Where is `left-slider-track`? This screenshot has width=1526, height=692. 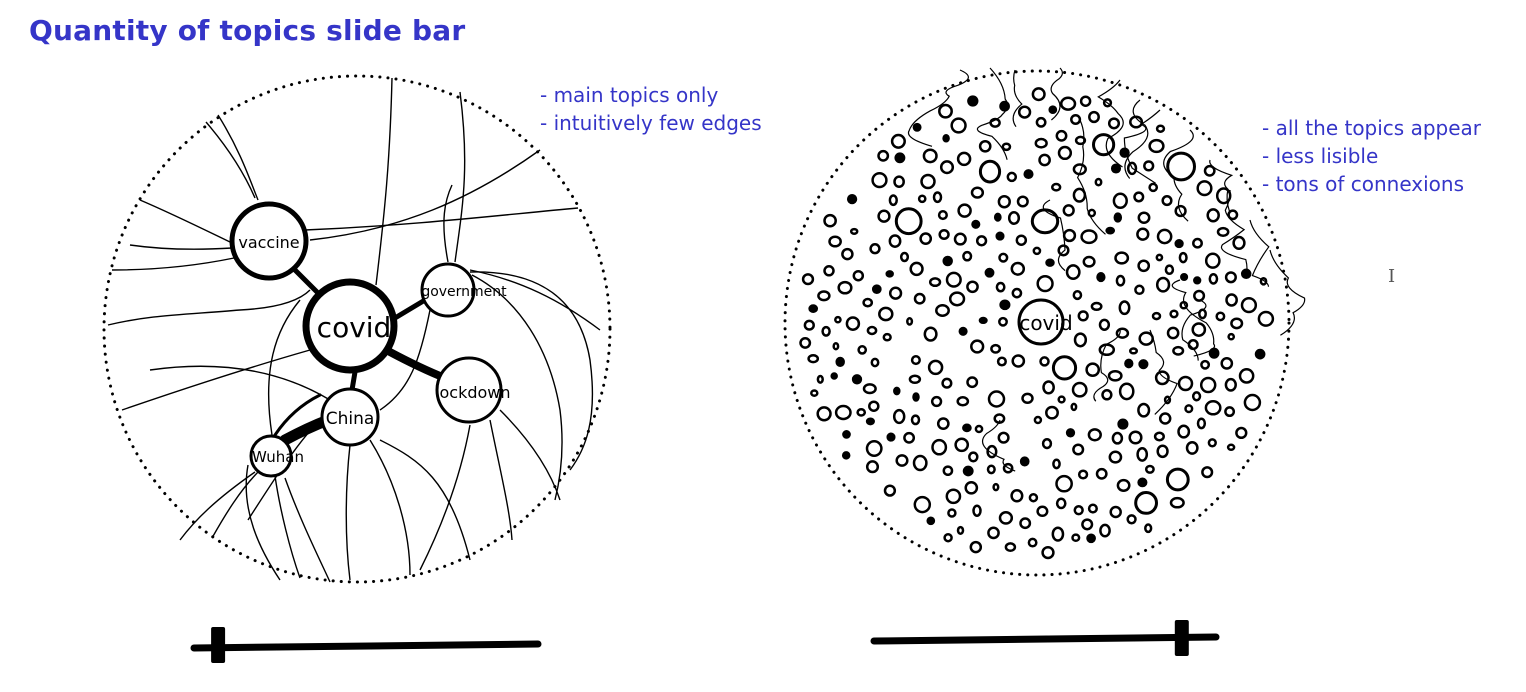 left-slider-track is located at coordinates (366, 646).